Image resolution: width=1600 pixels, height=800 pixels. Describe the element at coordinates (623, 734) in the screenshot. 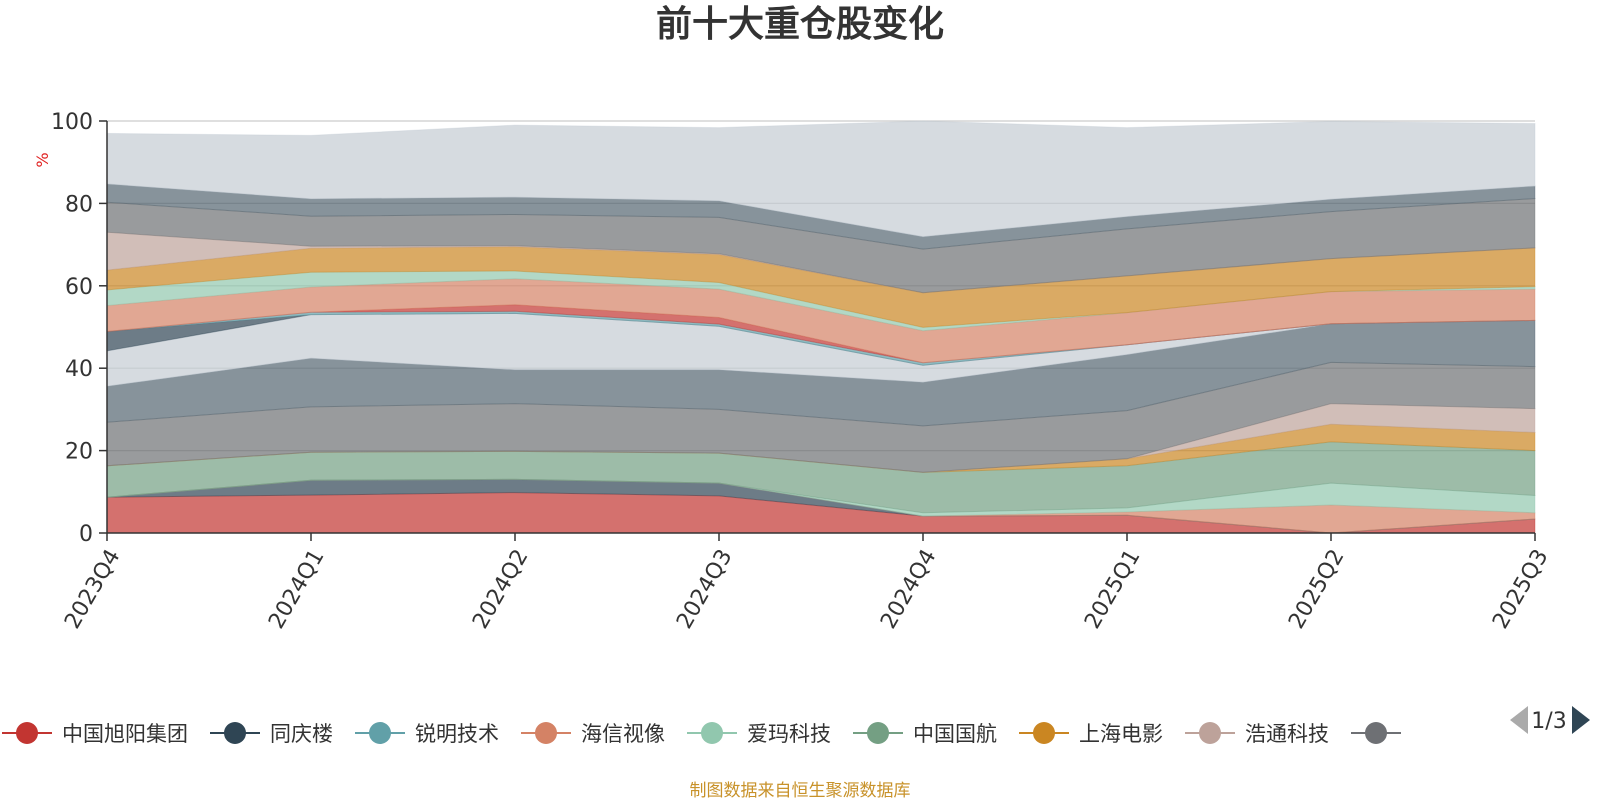

I see `legend-label: 海信视像` at that location.